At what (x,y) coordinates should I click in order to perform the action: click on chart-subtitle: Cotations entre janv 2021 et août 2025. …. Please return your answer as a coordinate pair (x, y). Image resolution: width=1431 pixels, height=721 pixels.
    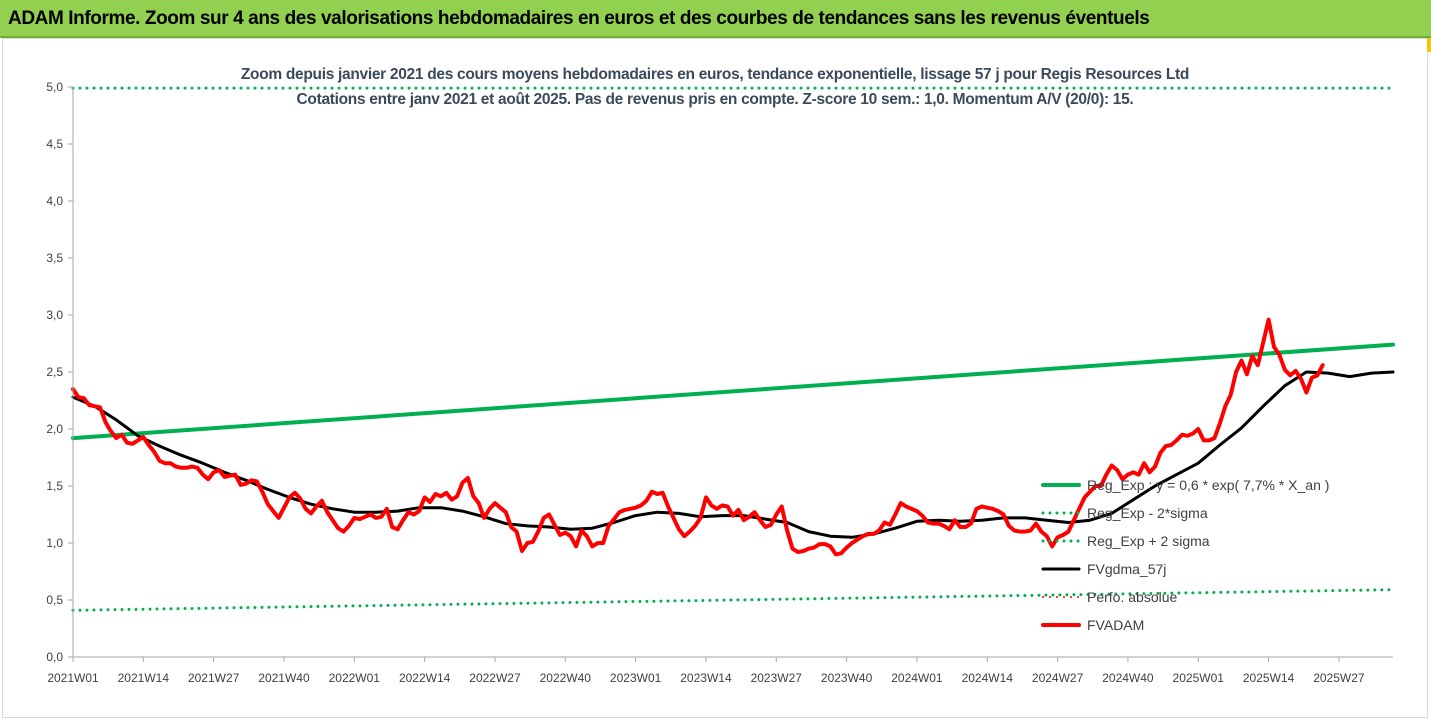
    Looking at the image, I should click on (715, 99).